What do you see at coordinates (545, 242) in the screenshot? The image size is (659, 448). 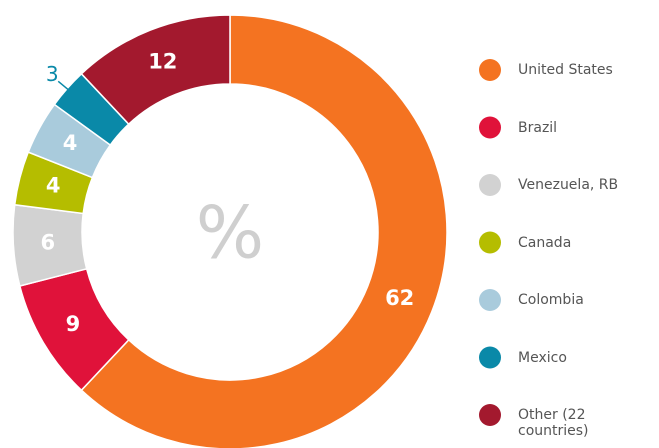 I see `legend-label: Canada` at bounding box center [545, 242].